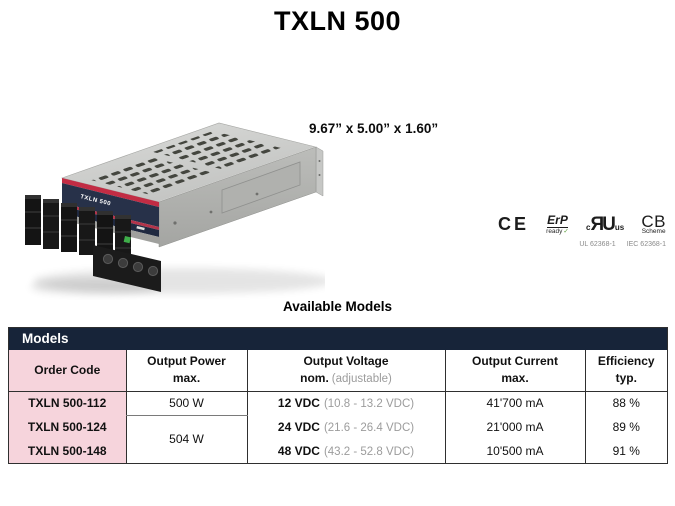 This screenshot has width=675, height=506. What do you see at coordinates (186, 403) in the screenshot?
I see `cell-output-power: 500 W` at bounding box center [186, 403].